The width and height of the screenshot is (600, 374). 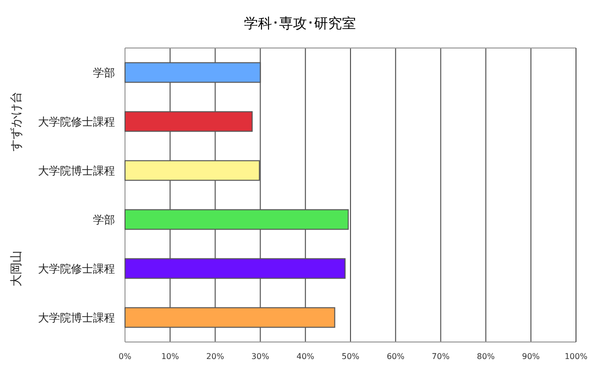 What do you see at coordinates (305, 356) in the screenshot?
I see `x-tick-label: 40%` at bounding box center [305, 356].